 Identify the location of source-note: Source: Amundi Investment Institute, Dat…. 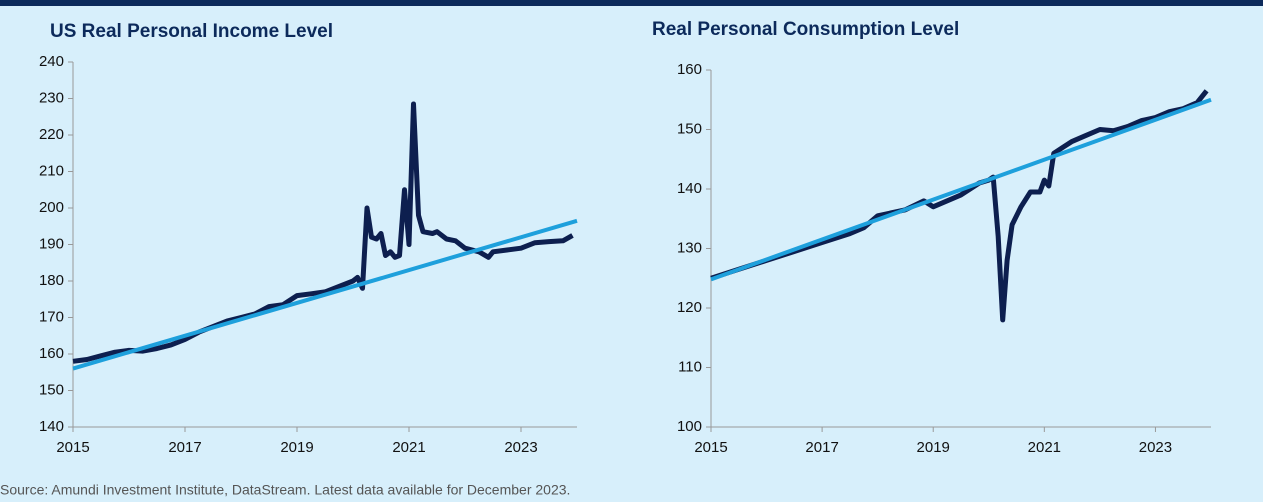
(285, 490).